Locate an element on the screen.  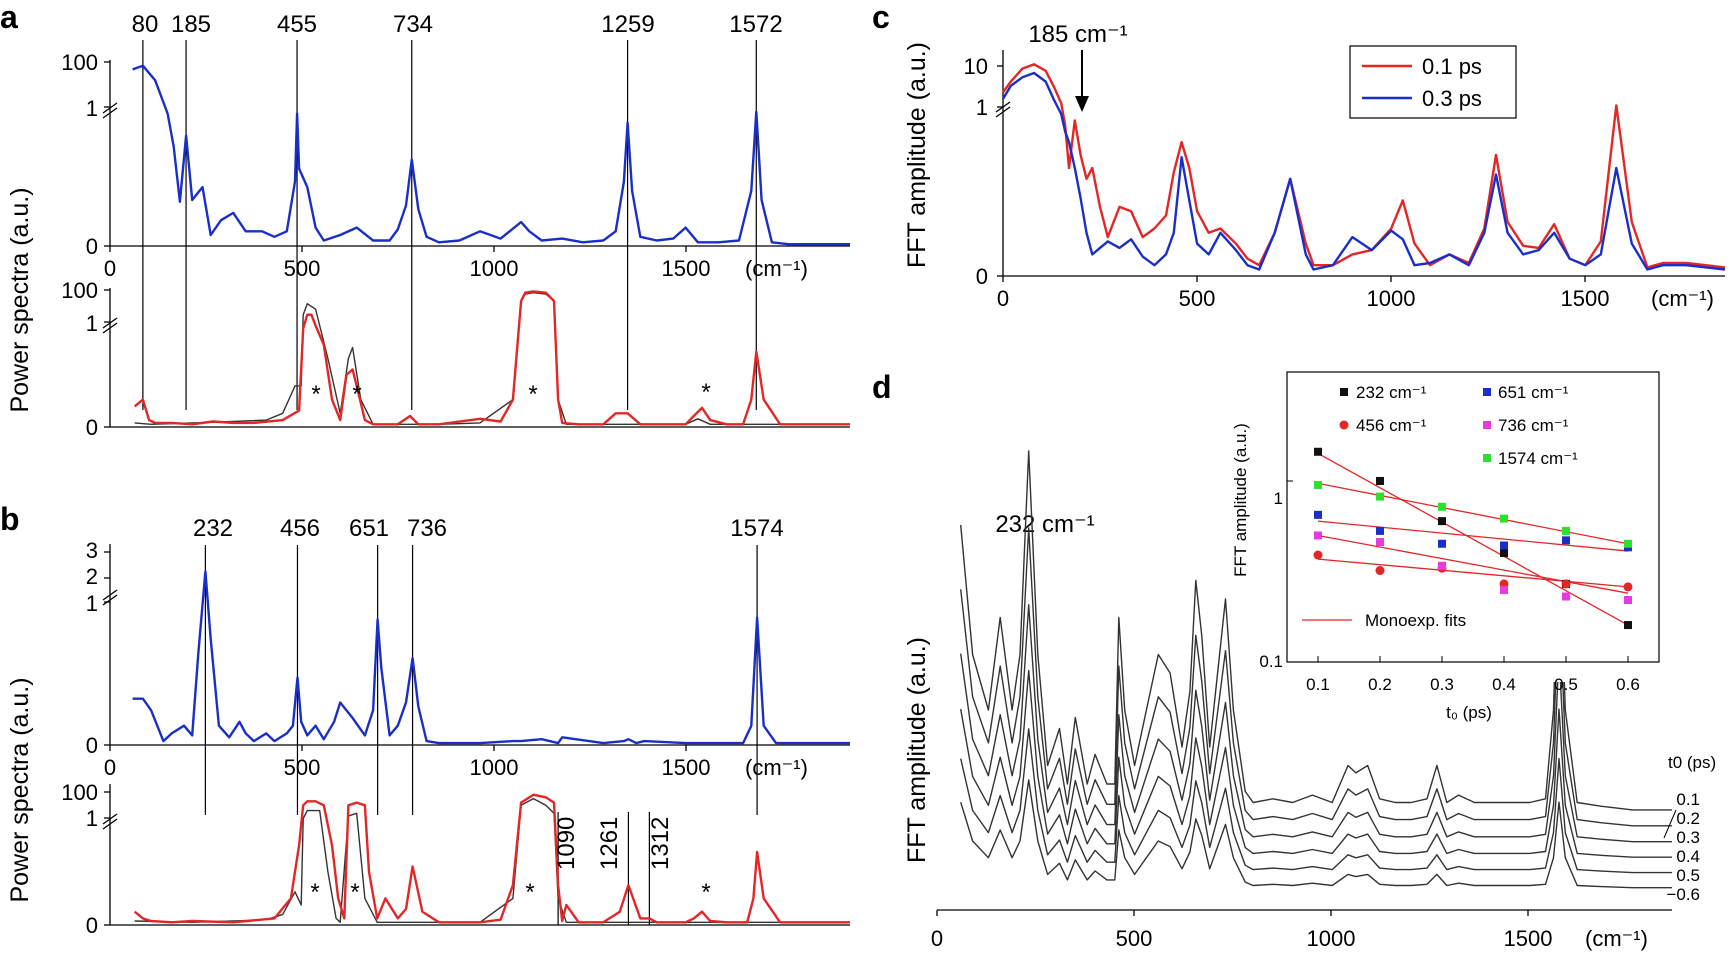
panel-a-star-1: * is located at coordinates (356, 394).